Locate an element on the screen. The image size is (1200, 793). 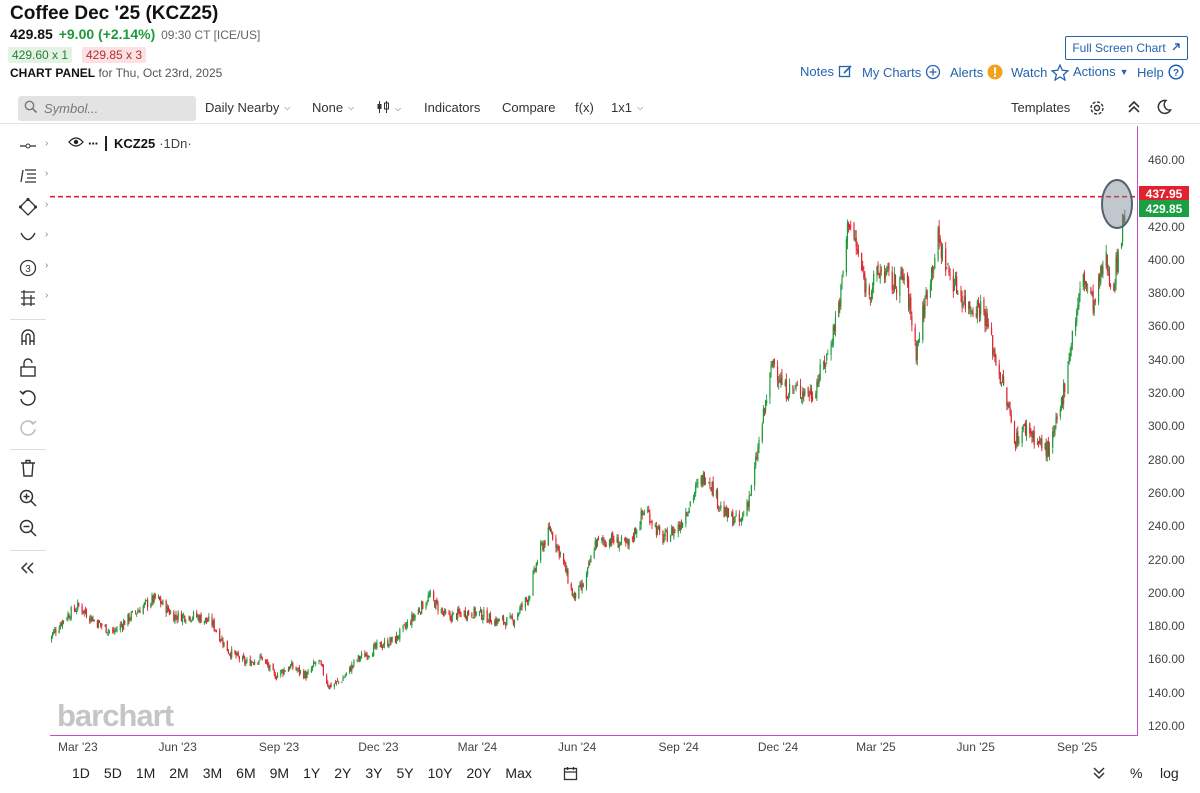
compare-button: Compare is located at coordinates (529, 107).